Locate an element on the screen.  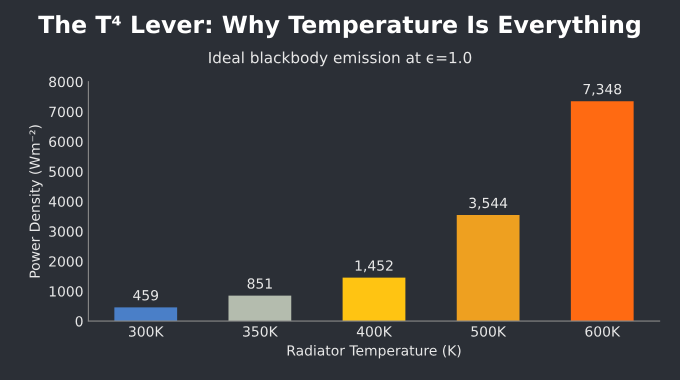
data-label: 459 is located at coordinates (145, 295).